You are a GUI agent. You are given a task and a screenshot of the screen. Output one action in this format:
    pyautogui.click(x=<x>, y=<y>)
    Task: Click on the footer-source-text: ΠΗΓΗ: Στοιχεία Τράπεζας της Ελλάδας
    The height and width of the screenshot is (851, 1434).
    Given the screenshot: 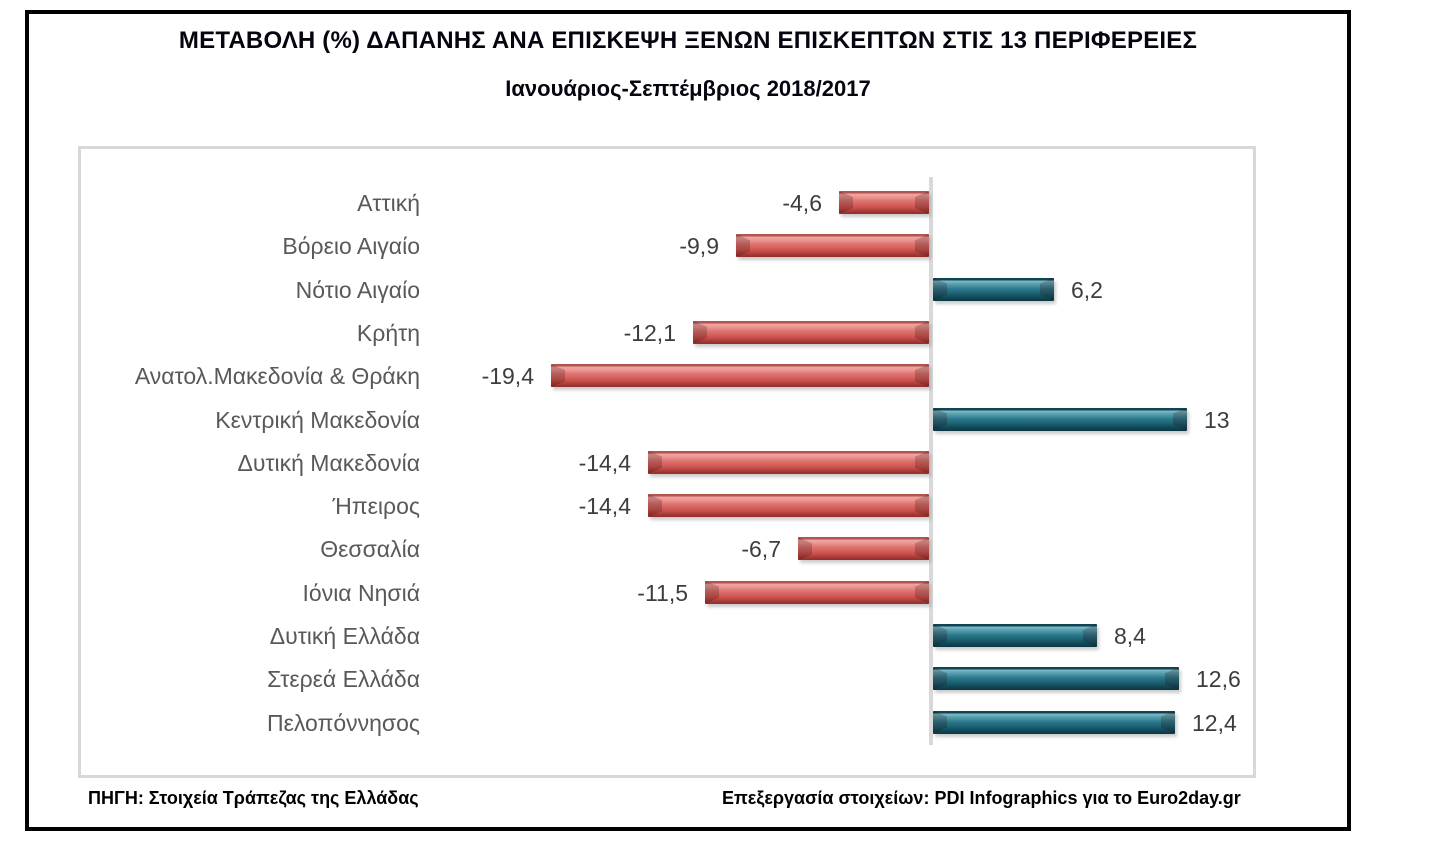 What is the action you would take?
    pyautogui.click(x=253, y=798)
    